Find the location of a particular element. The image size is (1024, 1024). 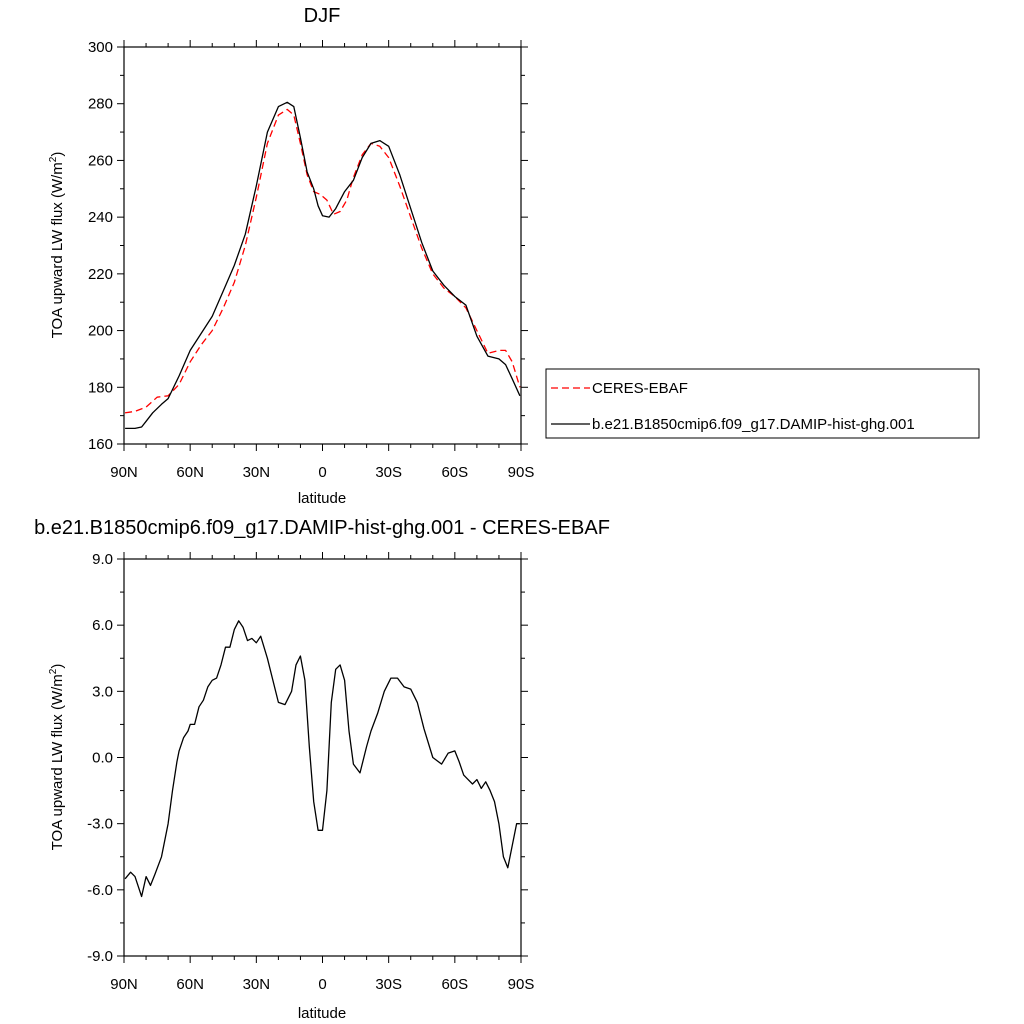

bottom-xtick-label: 90N is located at coordinates (124, 984).